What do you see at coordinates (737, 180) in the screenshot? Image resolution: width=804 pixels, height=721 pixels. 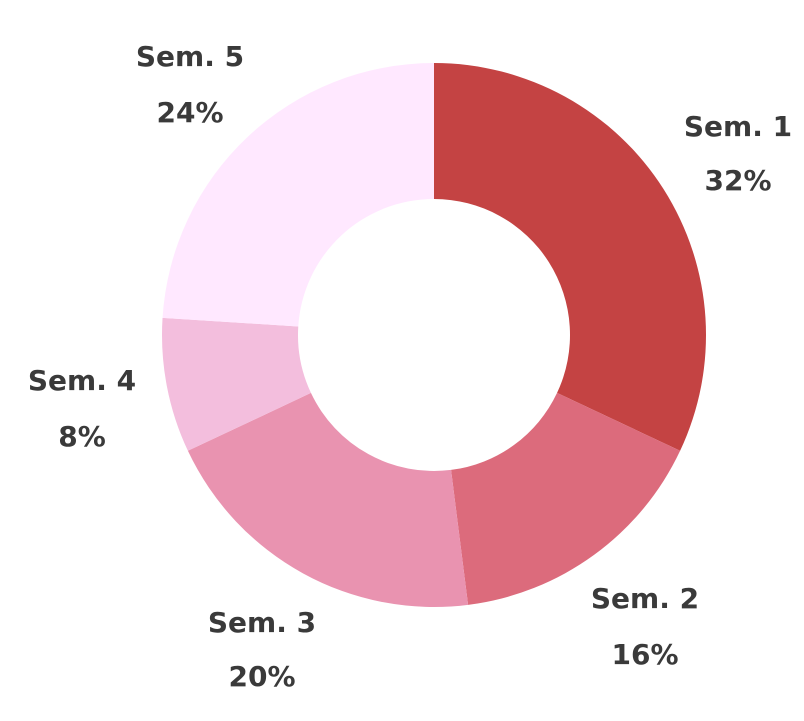 I see `slice-percent-label: 32%` at bounding box center [737, 180].